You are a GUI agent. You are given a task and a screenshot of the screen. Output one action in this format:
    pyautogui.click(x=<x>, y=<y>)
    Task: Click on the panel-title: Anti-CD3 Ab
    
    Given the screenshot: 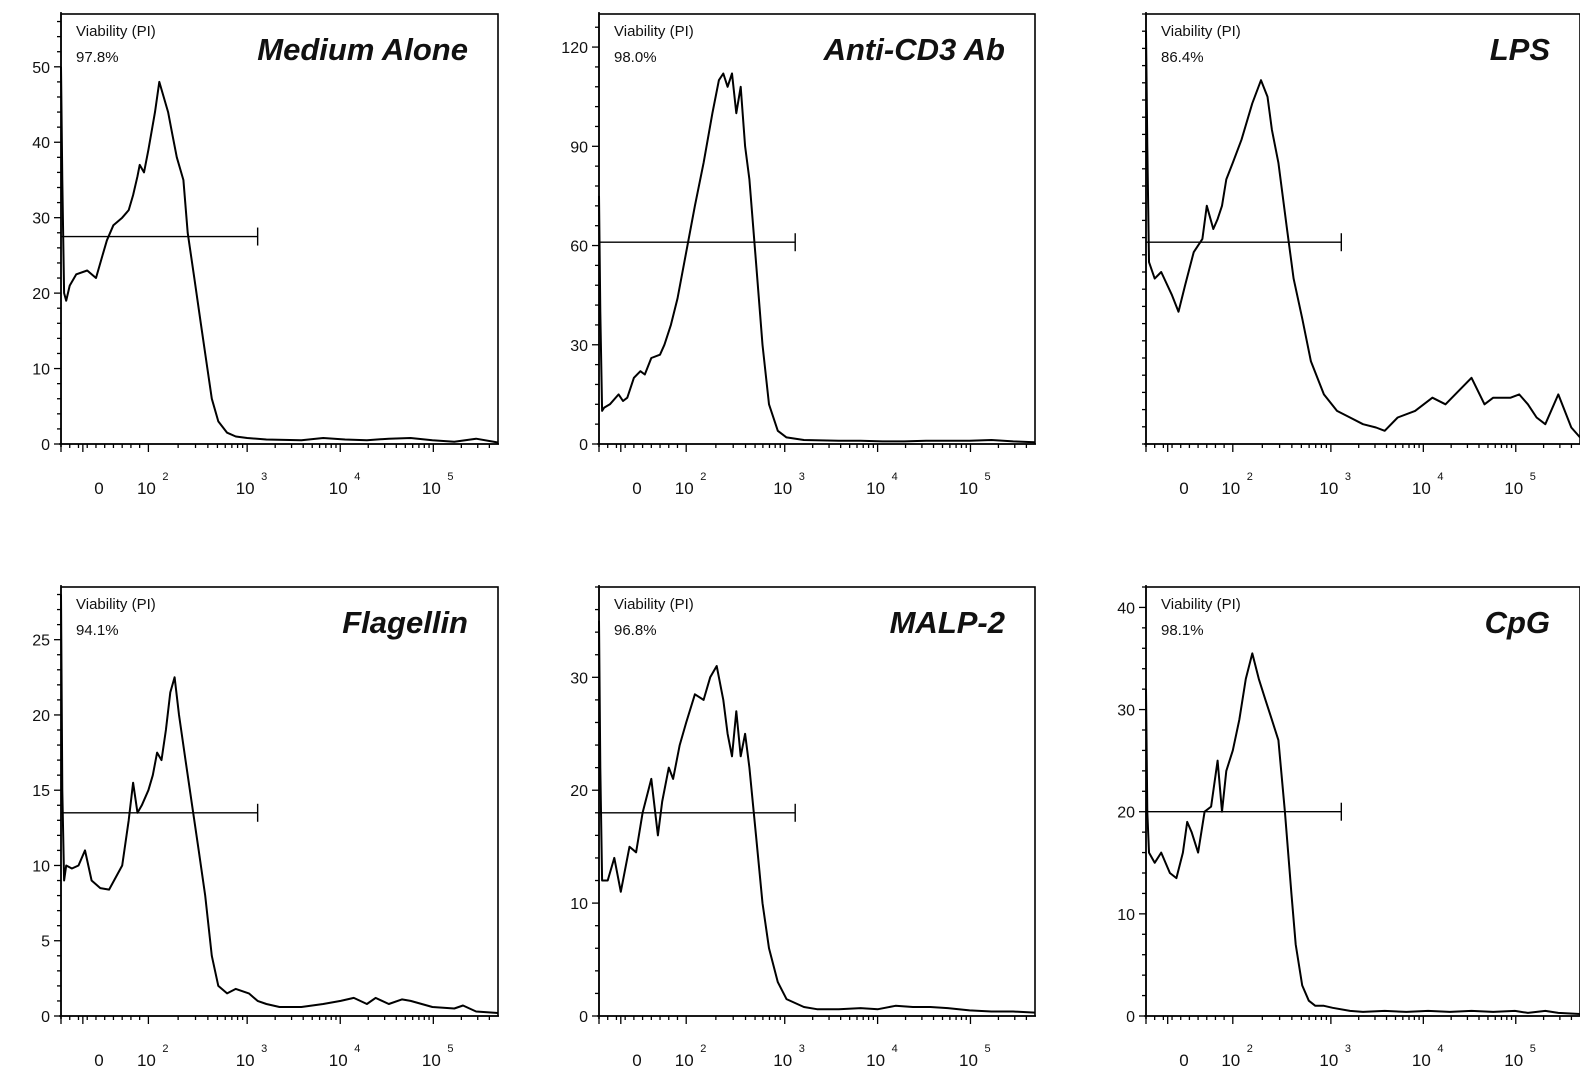 What is the action you would take?
    pyautogui.click(x=914, y=49)
    